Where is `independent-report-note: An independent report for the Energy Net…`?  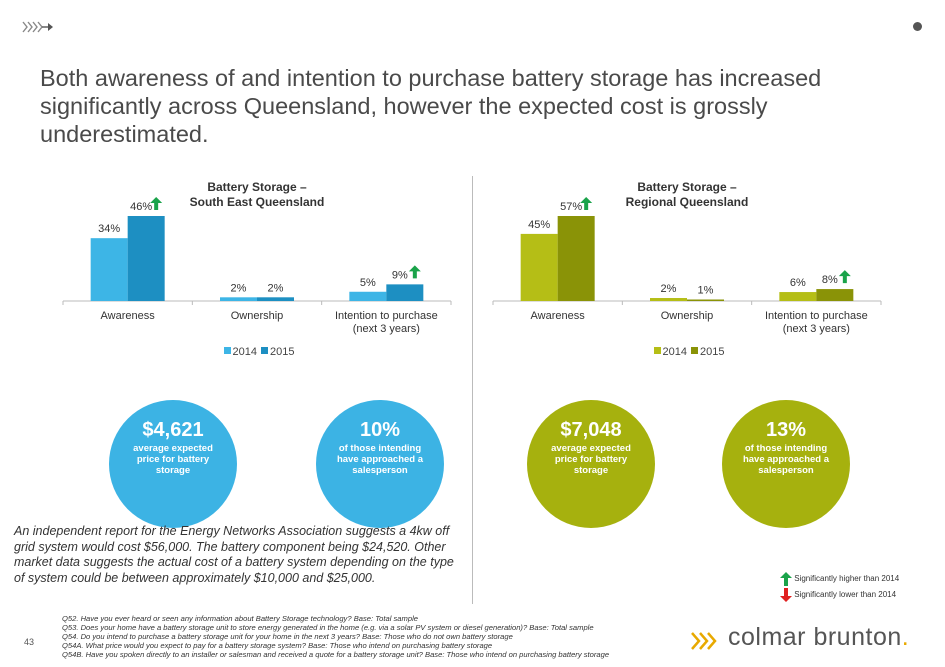 independent-report-note: An independent report for the Energy Net… is located at coordinates (234, 554).